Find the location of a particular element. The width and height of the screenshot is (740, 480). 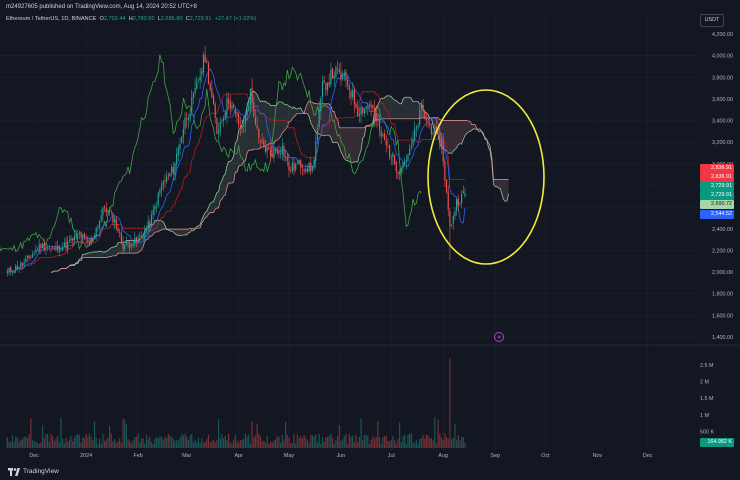

currency-button: USDT is located at coordinates (712, 20).